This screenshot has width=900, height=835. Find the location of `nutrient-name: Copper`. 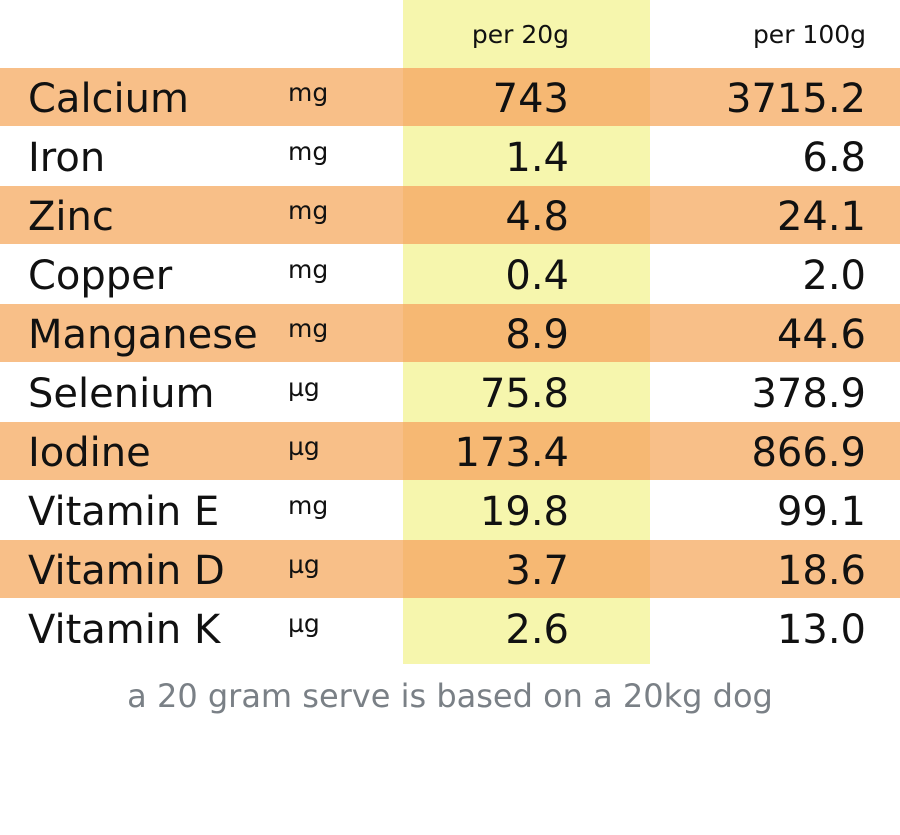

nutrient-name: Copper is located at coordinates (100, 276).